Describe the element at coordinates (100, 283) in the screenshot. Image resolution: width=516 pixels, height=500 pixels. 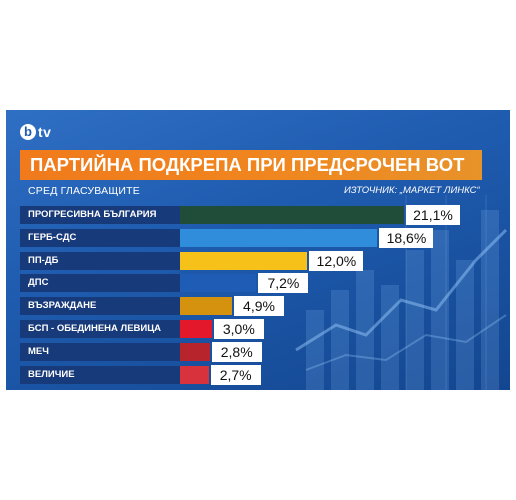
I see `category-label: ДПС` at that location.